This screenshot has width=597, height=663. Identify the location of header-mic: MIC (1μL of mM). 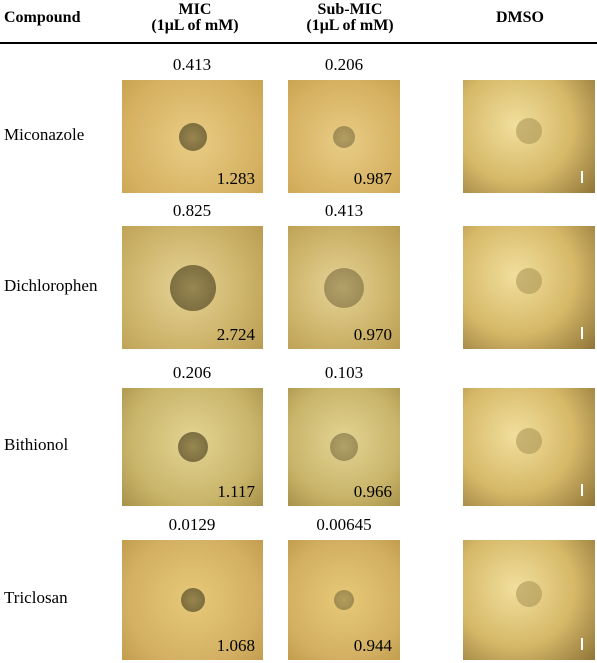
(195, 18).